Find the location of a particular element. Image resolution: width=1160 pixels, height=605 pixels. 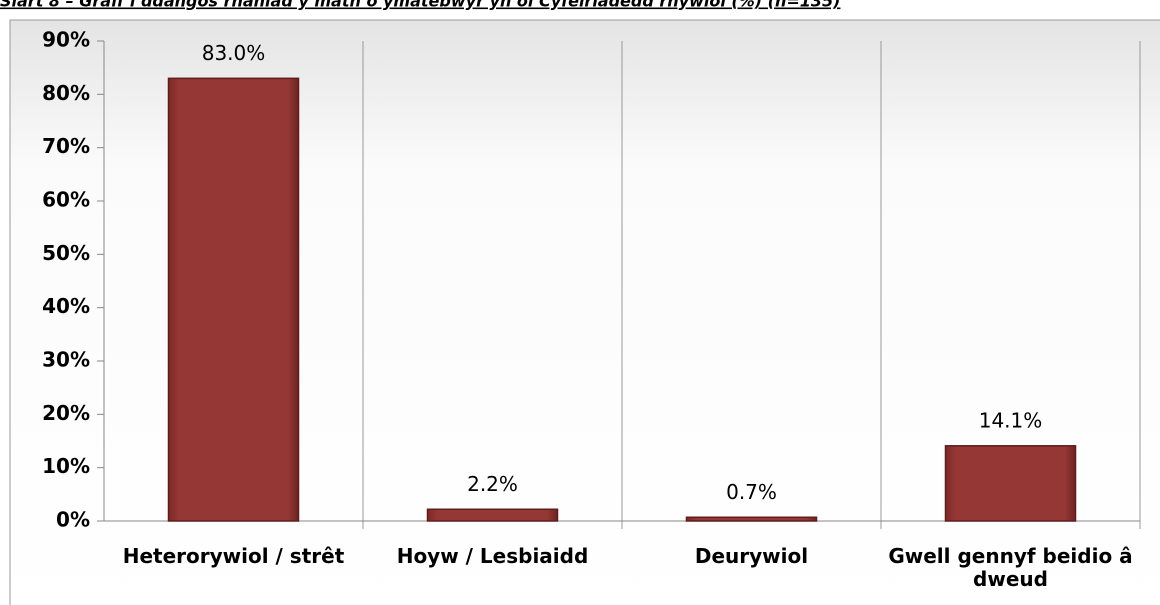

y-tick-label: 70% is located at coordinates (66, 146).